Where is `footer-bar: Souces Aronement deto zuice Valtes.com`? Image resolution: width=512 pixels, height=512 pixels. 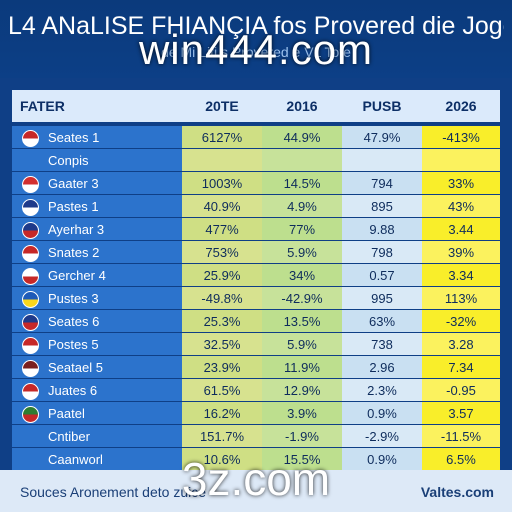 footer-bar: Souces Aronement deto zuice Valtes.com is located at coordinates (256, 491).